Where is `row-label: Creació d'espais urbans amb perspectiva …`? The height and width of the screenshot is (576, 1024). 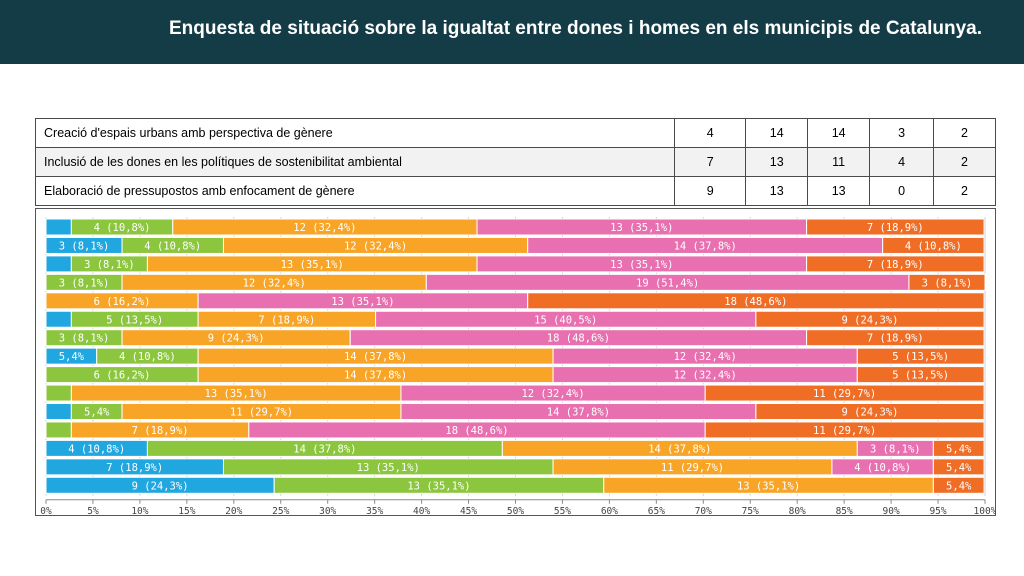
row-label: Creació d'espais urbans amb perspectiva … is located at coordinates (355, 133).